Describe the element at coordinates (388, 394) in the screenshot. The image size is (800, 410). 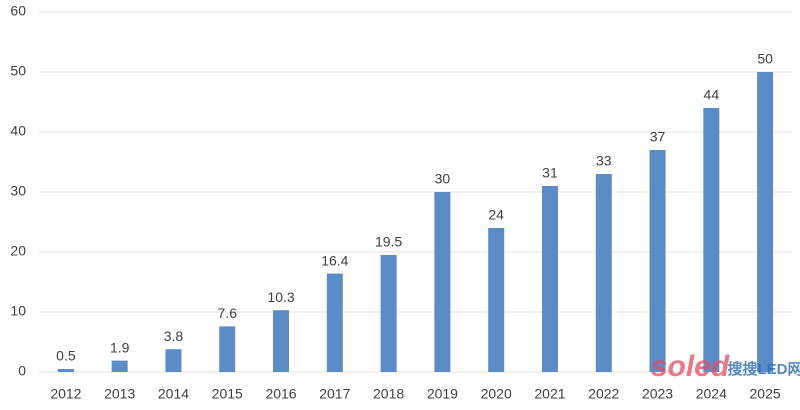
I see `x-tick-label: 2018` at that location.